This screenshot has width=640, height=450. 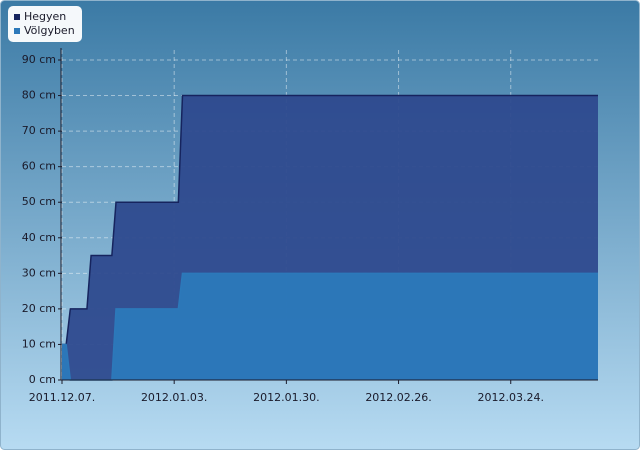 I want to click on x-tick-label: 2012.02.26., so click(x=398, y=397).